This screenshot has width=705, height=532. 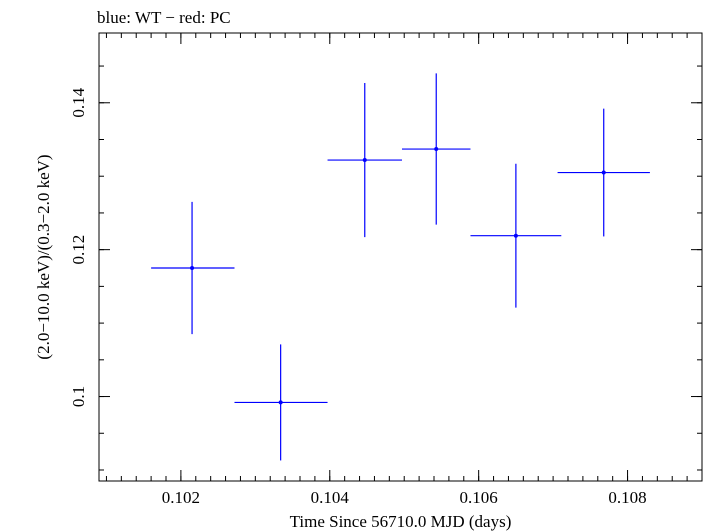 What do you see at coordinates (43, 256) in the screenshot?
I see `y-axis-label: (2.0−10.0 keV)/(0.3−2.0 keV)` at bounding box center [43, 256].